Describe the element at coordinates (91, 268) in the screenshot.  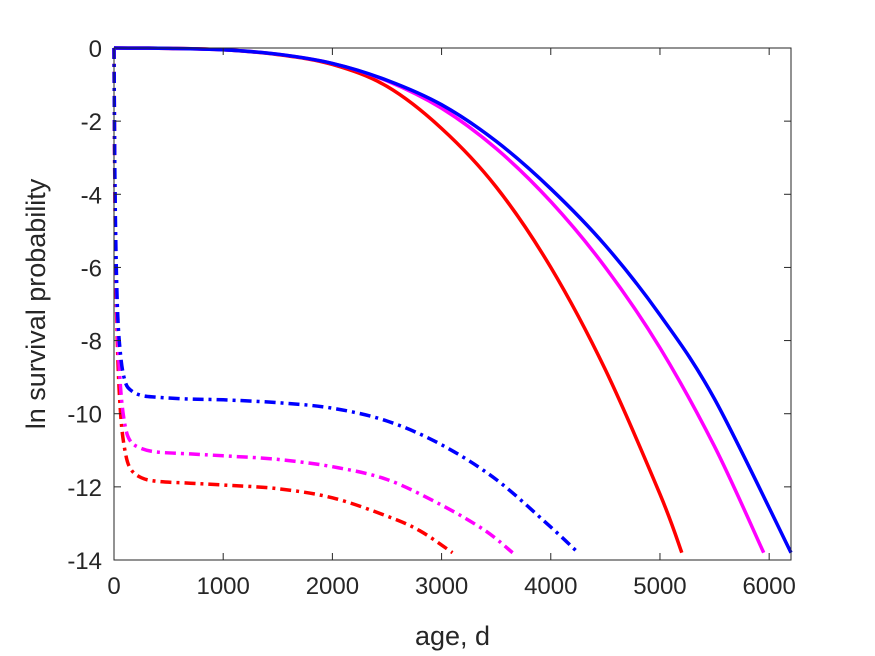
I see `y-tick-label: -6` at that location.